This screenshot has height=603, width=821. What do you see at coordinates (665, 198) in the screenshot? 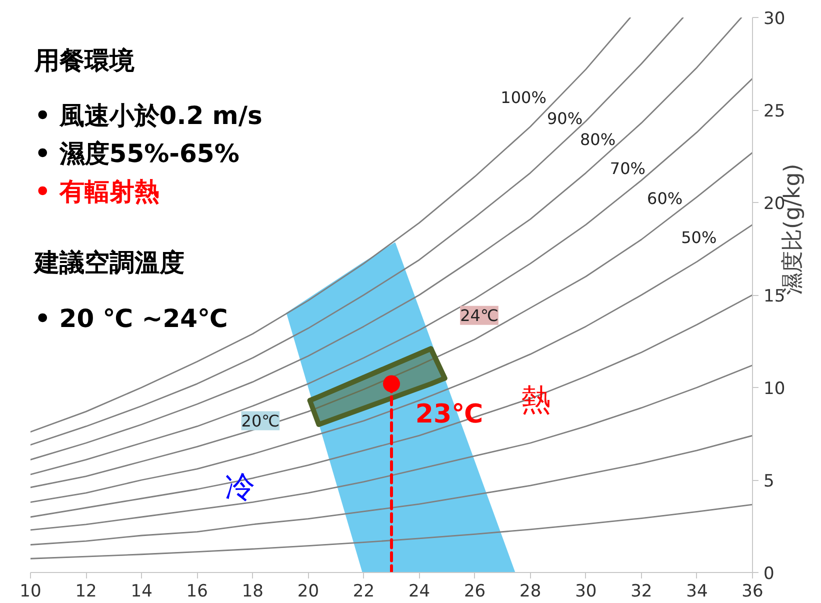
I see `annotation: 60%` at bounding box center [665, 198].